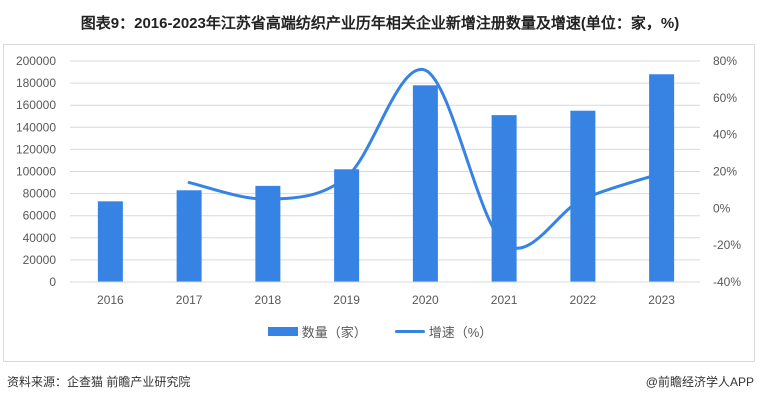  Describe the element at coordinates (662, 178) in the screenshot. I see `bar-2023` at that location.